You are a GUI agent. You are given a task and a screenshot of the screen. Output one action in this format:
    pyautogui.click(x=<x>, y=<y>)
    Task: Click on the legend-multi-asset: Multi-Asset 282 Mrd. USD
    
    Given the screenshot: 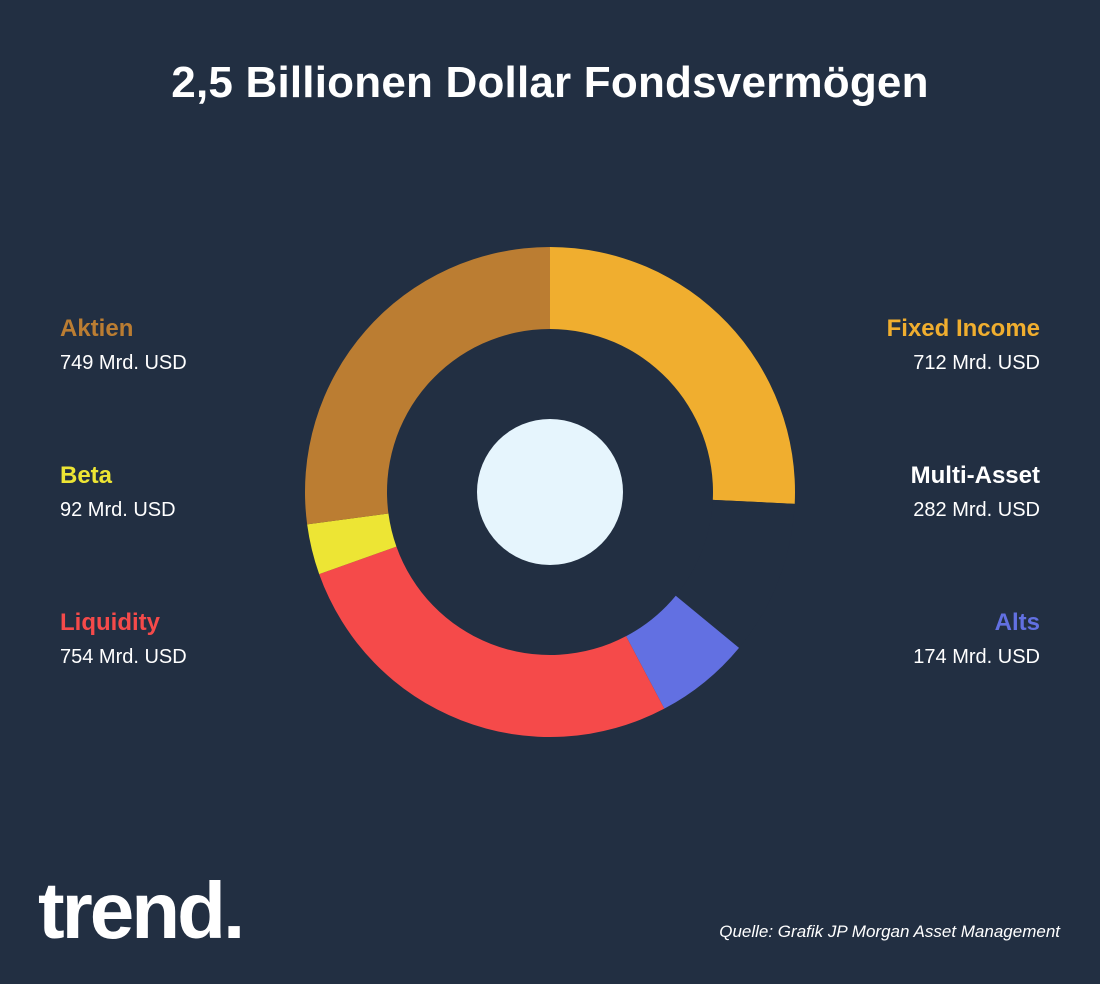 What is the action you would take?
    pyautogui.click(x=910, y=492)
    